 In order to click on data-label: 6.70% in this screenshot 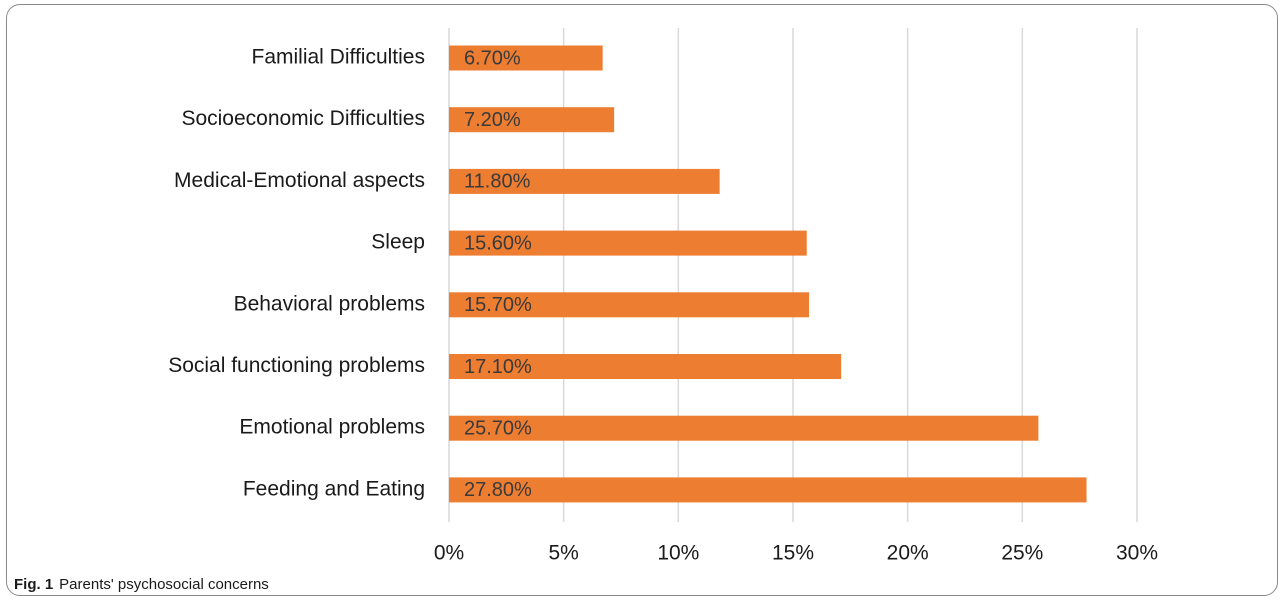, I will do `click(492, 58)`.